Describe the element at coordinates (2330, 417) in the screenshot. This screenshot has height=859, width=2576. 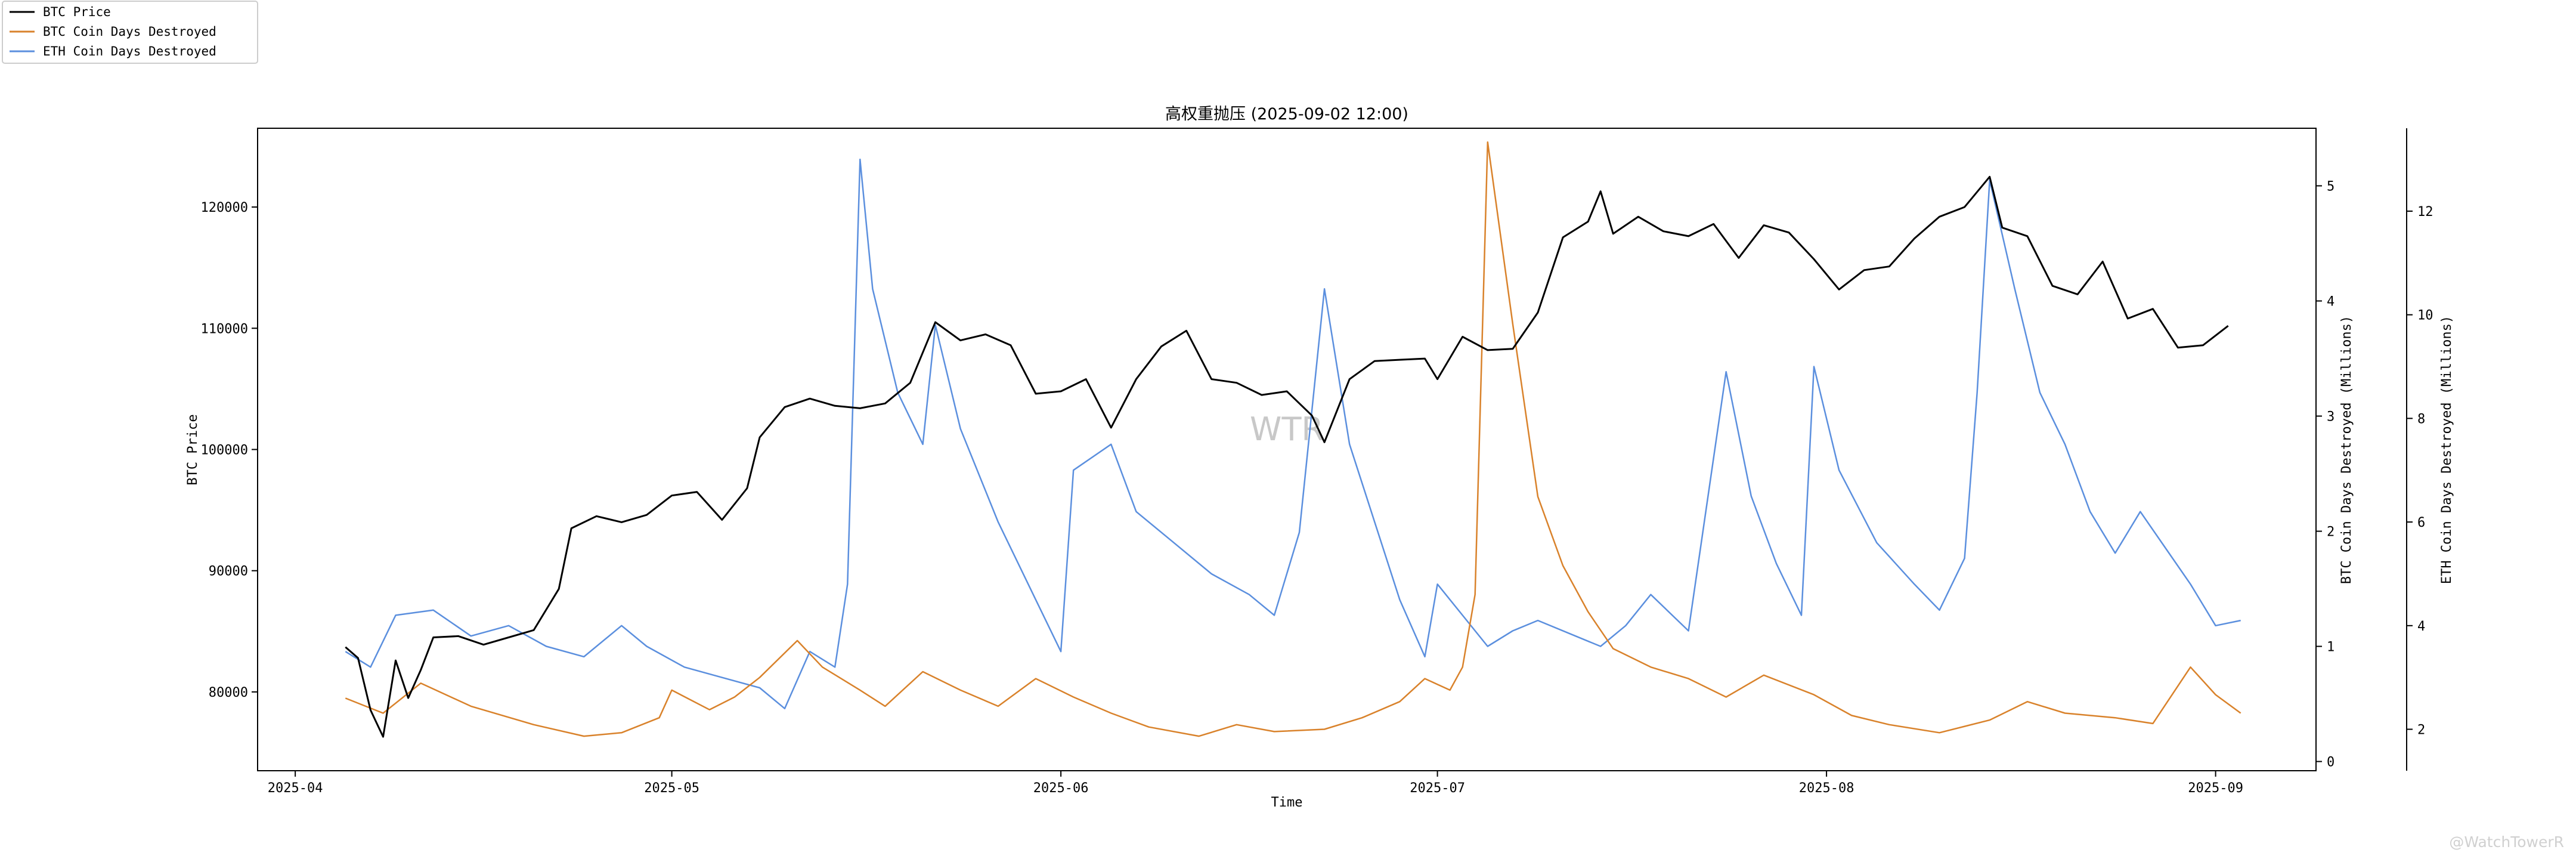
I see `btc-cdd-tick-label: 3` at that location.